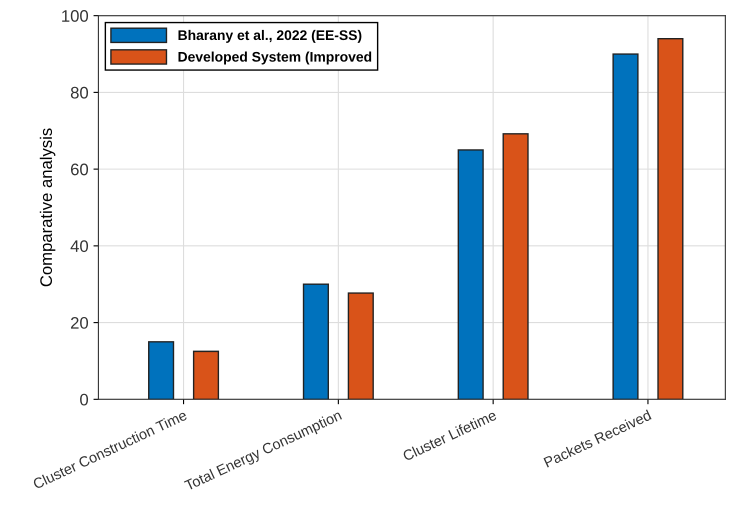  I want to click on y-tick-label: 40, so click(79, 246).